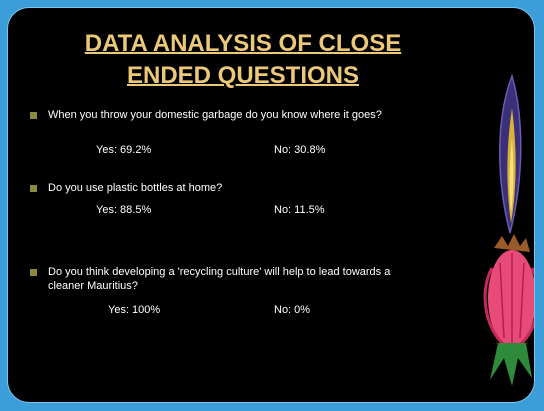 The width and height of the screenshot is (544, 411). Describe the element at coordinates (243, 75) in the screenshot. I see `slide-title: ENDED QUESTIONS` at that location.